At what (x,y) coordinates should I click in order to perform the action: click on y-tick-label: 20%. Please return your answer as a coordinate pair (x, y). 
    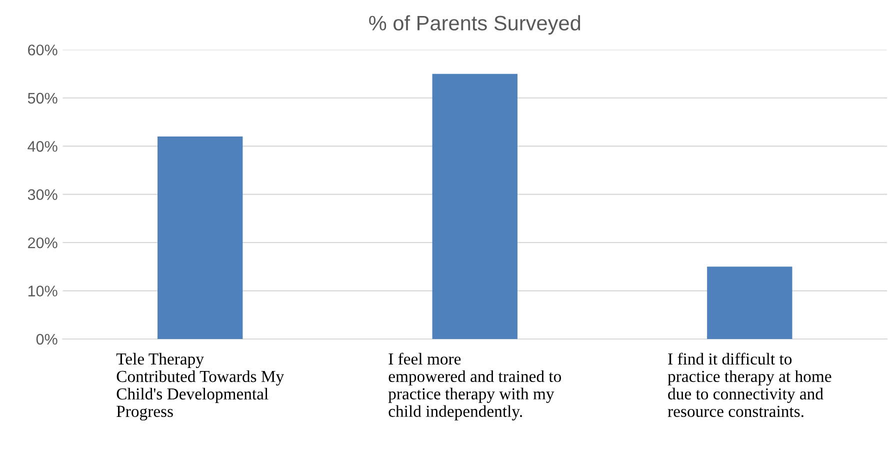
    Looking at the image, I should click on (43, 242).